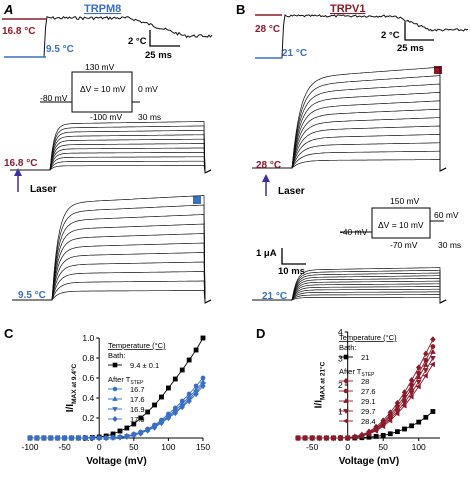 This screenshot has width=472, height=500. Describe the element at coordinates (144, 365) in the screenshot. I see `legend-entry: 9.4 ± 0.1` at that location.